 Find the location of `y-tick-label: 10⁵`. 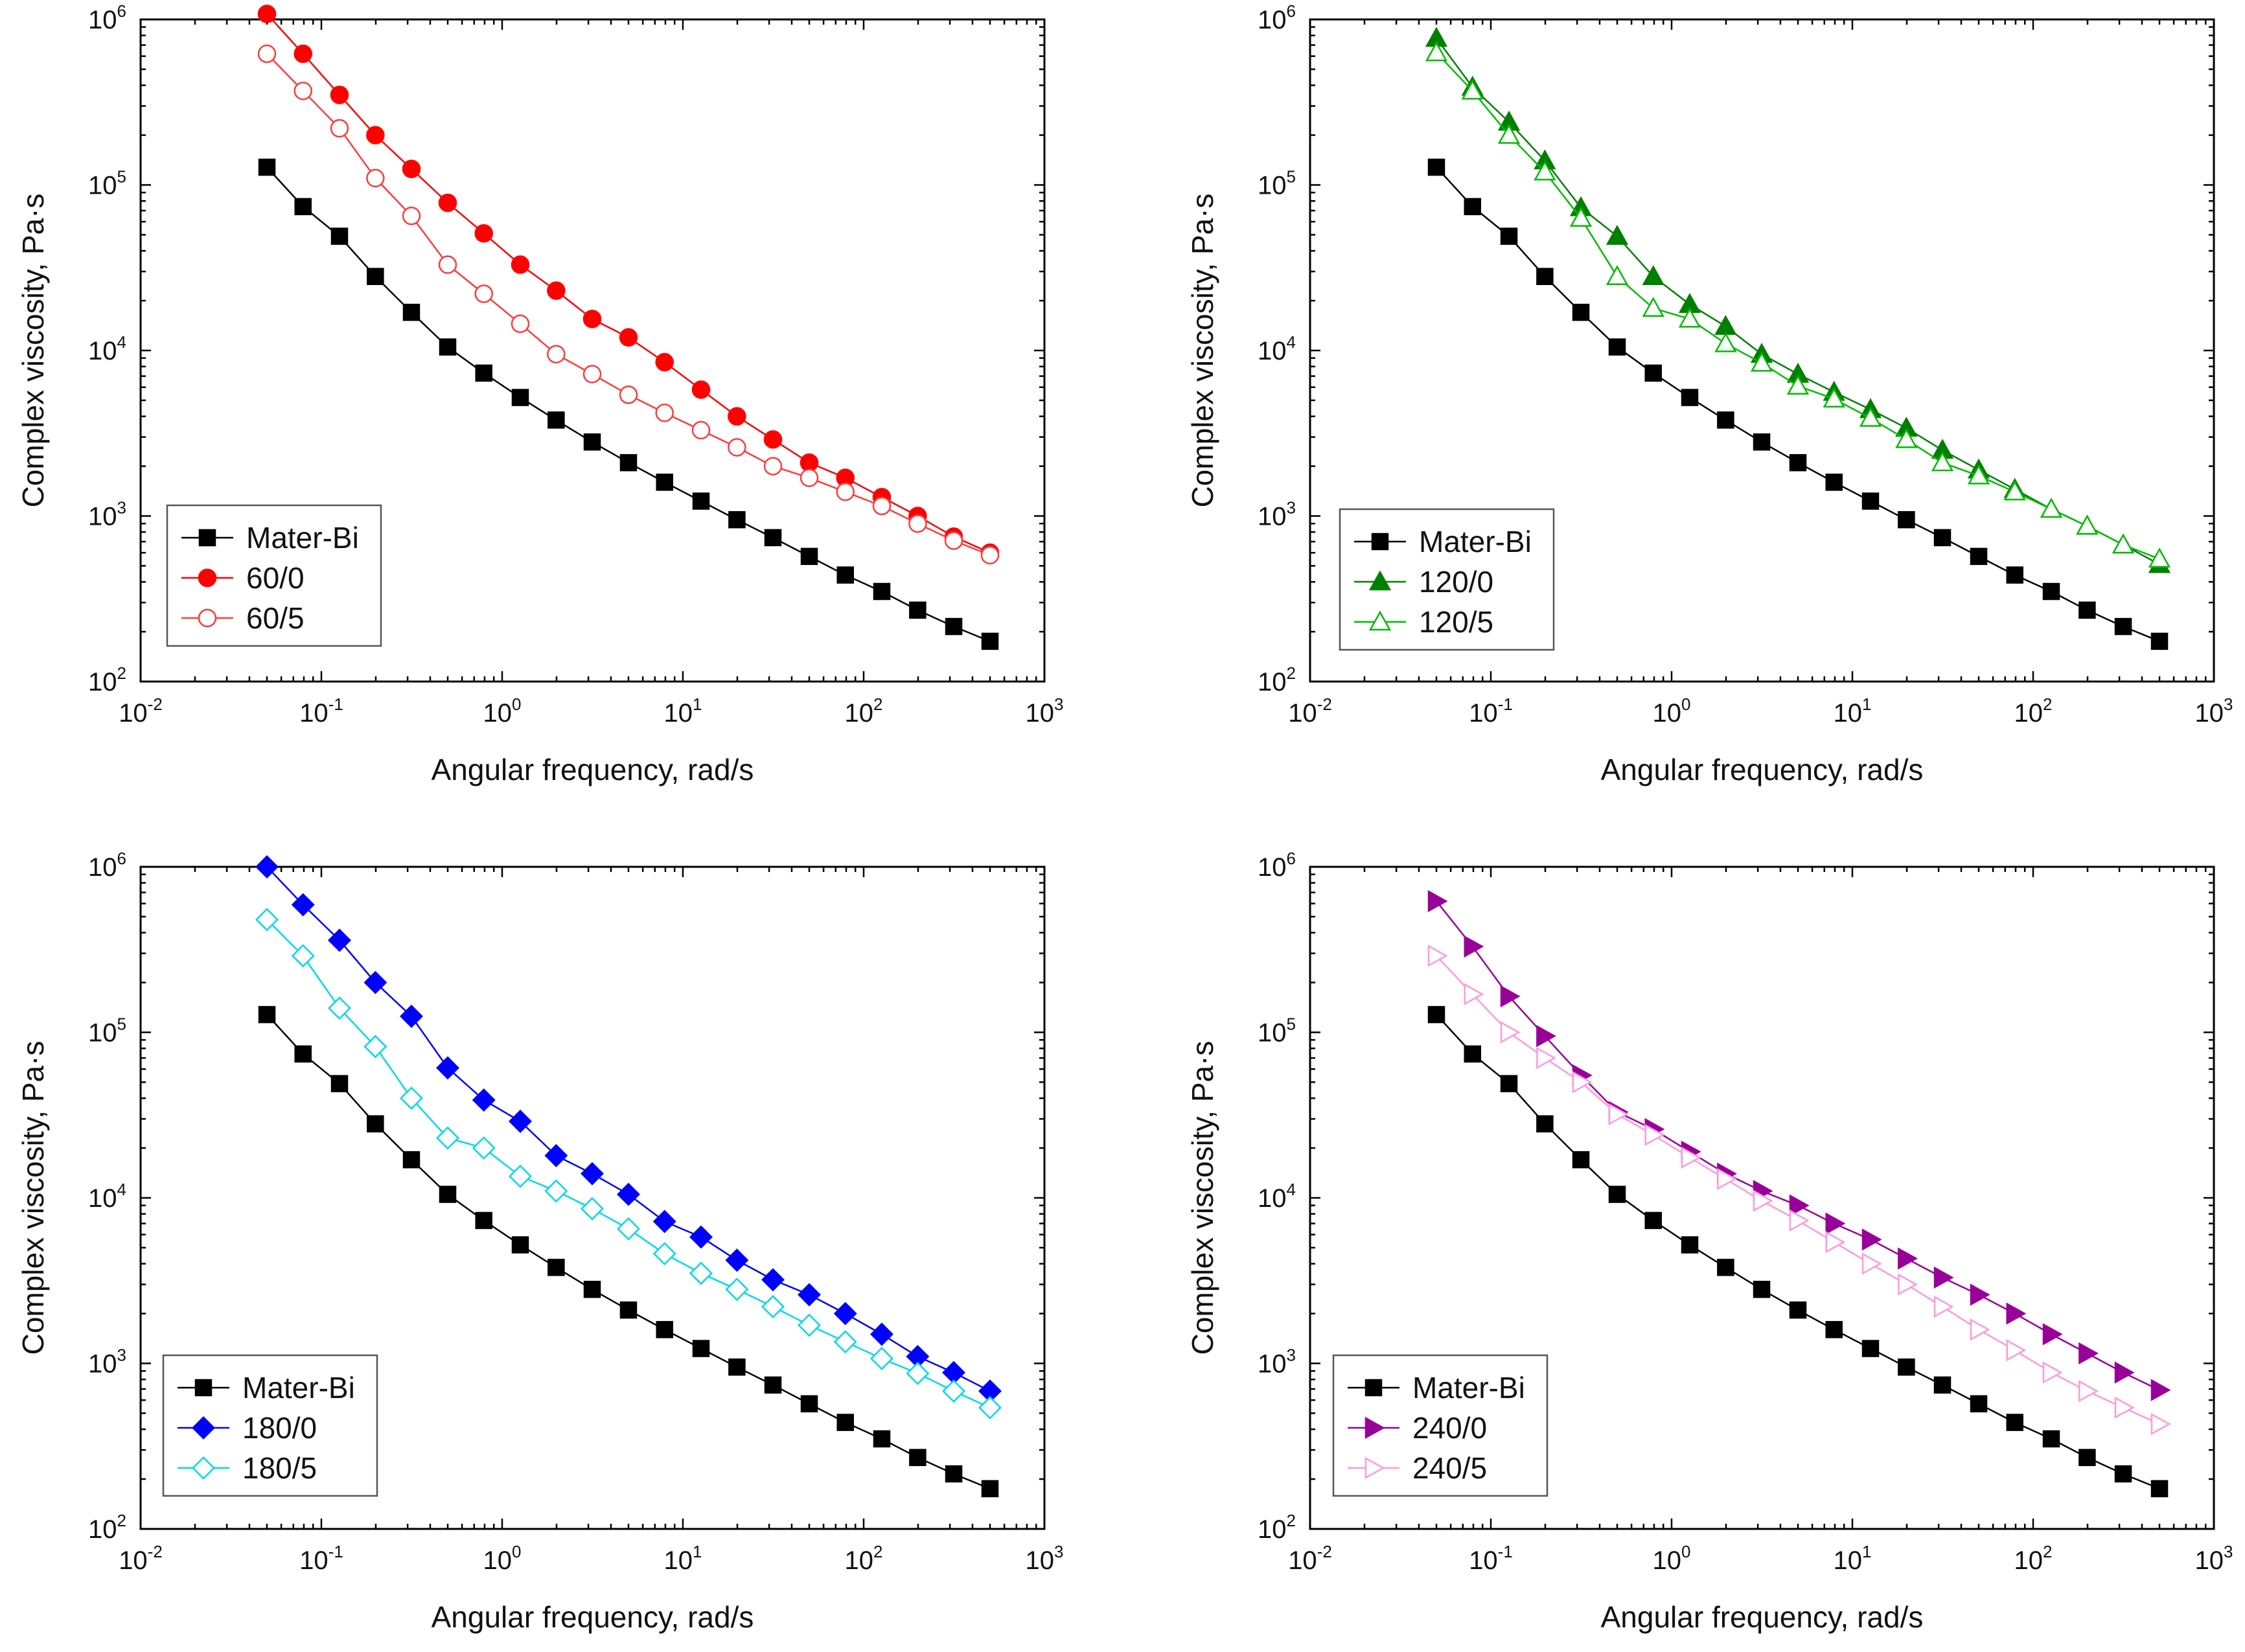

y-tick-label: 10⁵ is located at coordinates (107, 1031).